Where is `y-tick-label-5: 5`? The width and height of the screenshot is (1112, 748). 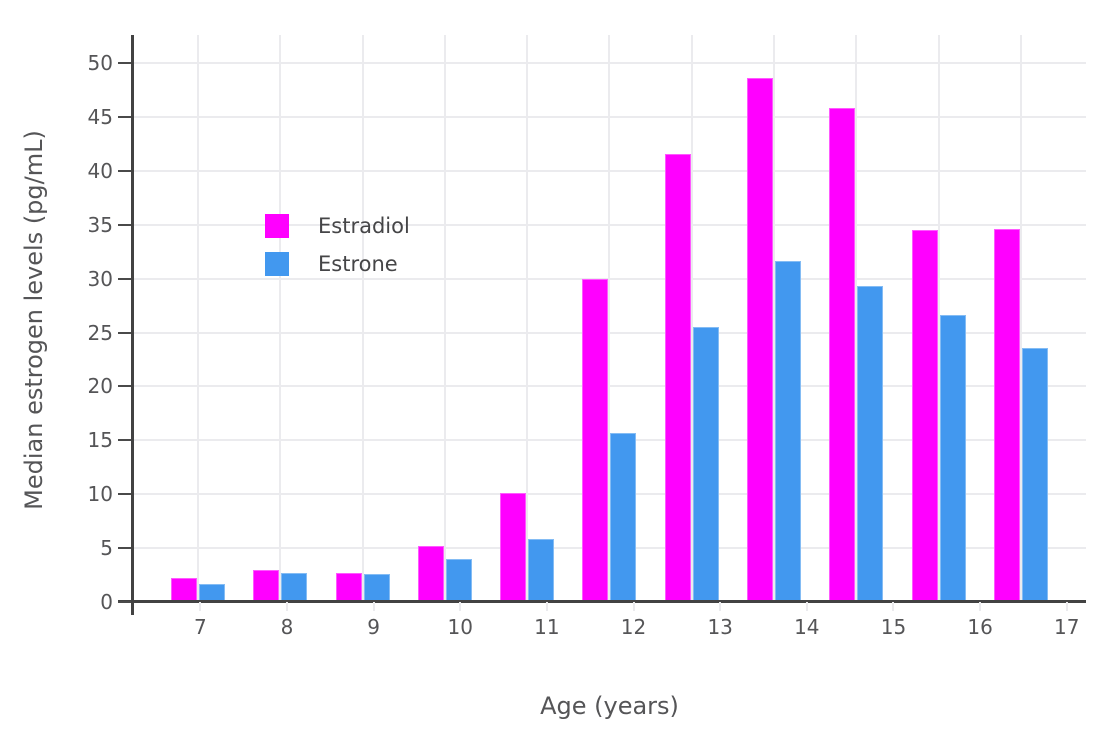
y-tick-label-5: 5 is located at coordinates (106, 548).